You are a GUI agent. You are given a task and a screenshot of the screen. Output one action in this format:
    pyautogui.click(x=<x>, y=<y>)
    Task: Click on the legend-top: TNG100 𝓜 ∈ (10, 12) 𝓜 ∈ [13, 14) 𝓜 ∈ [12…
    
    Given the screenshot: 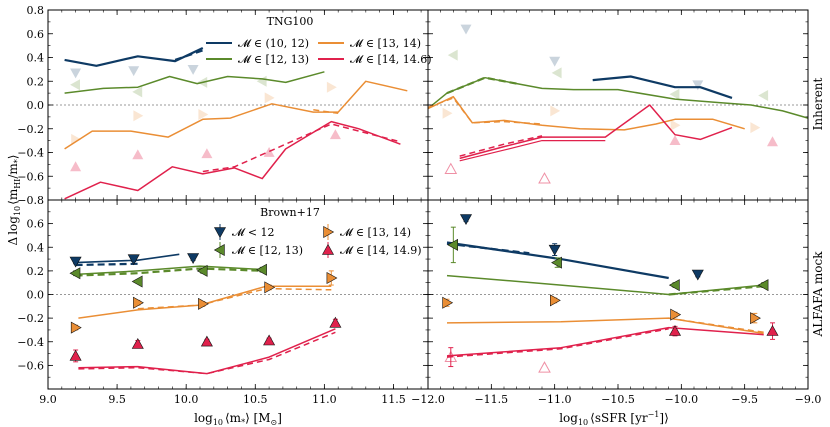 What is the action you would take?
    pyautogui.click(x=319, y=40)
    